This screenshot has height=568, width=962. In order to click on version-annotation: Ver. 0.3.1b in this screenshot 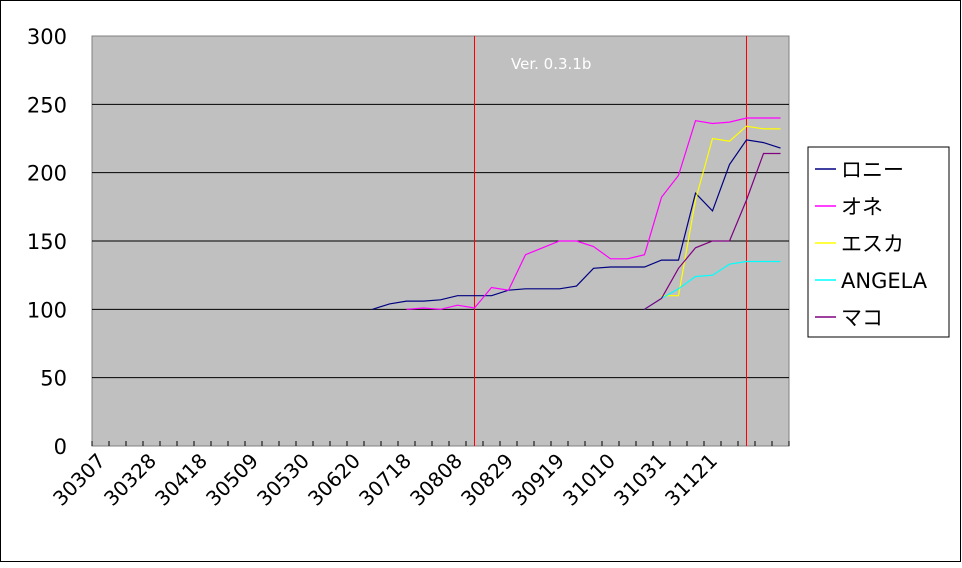, I will do `click(551, 64)`.